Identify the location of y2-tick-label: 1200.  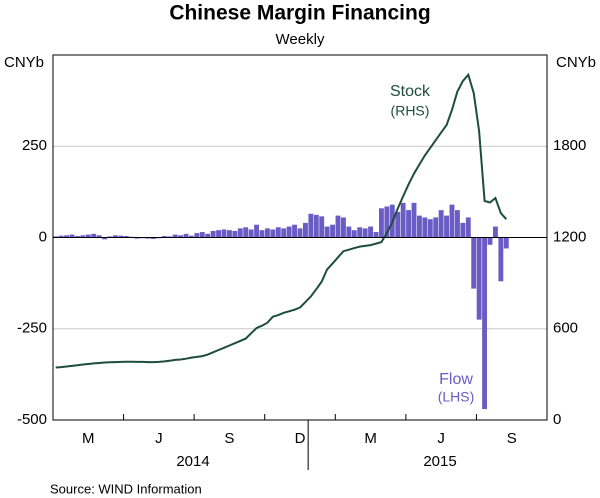
(569, 236).